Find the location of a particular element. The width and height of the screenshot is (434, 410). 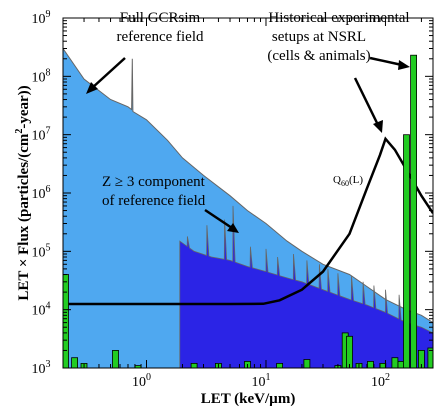

y-tick-label-exp: 7 is located at coordinates (48, 131).